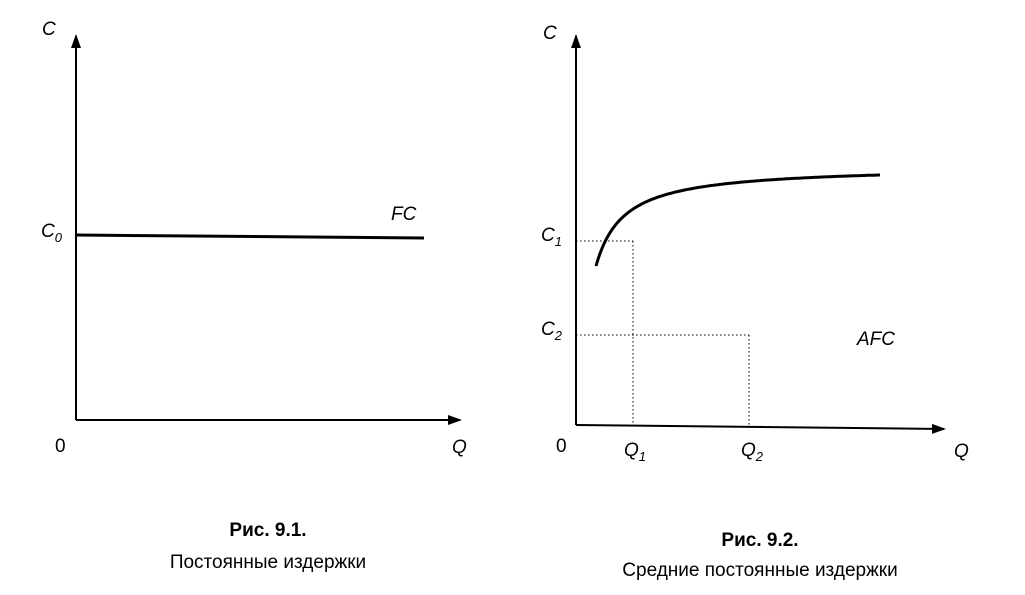 The image size is (1025, 595). What do you see at coordinates (49, 29) in the screenshot?
I see `fig1-y-axis-label: C` at bounding box center [49, 29].